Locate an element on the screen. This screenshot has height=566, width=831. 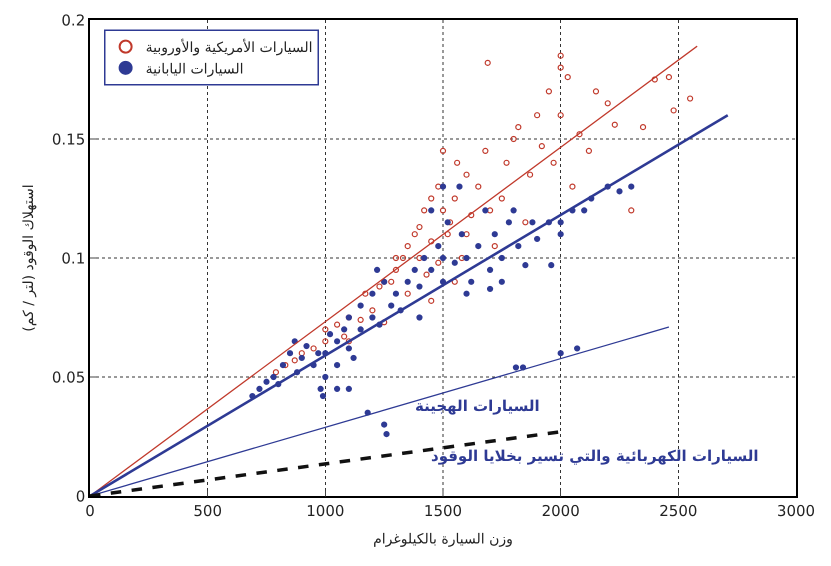
x-tick-label: 1000 is located at coordinates (325, 511).